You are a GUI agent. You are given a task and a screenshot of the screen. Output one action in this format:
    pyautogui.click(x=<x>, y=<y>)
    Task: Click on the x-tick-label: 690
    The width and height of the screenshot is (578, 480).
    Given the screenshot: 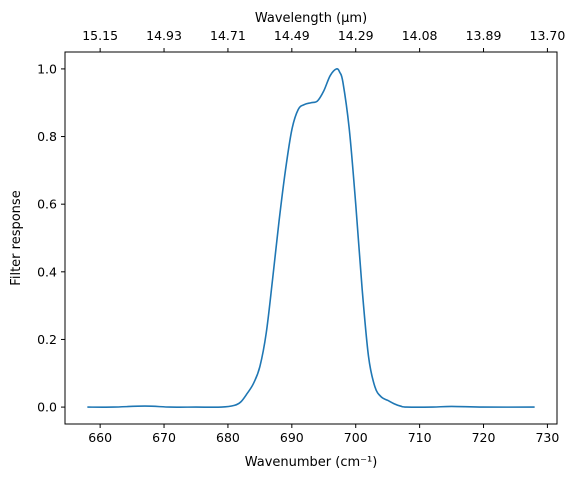 What is the action you would take?
    pyautogui.click(x=292, y=437)
    